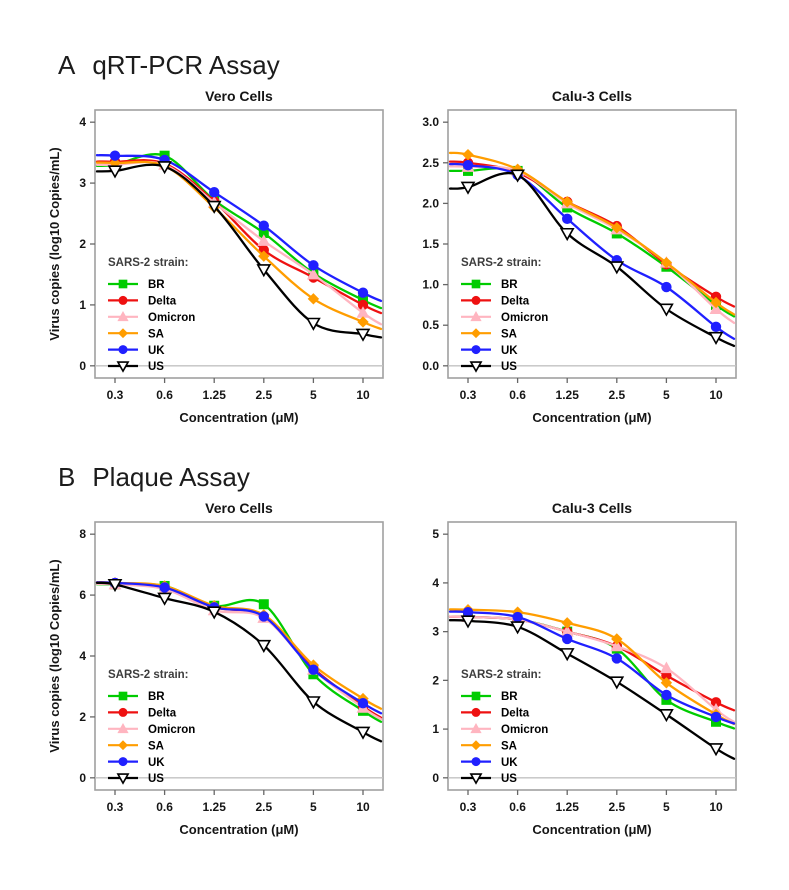  Describe the element at coordinates (617, 645) in the screenshot. I see `point-Omicron-2.5` at that location.